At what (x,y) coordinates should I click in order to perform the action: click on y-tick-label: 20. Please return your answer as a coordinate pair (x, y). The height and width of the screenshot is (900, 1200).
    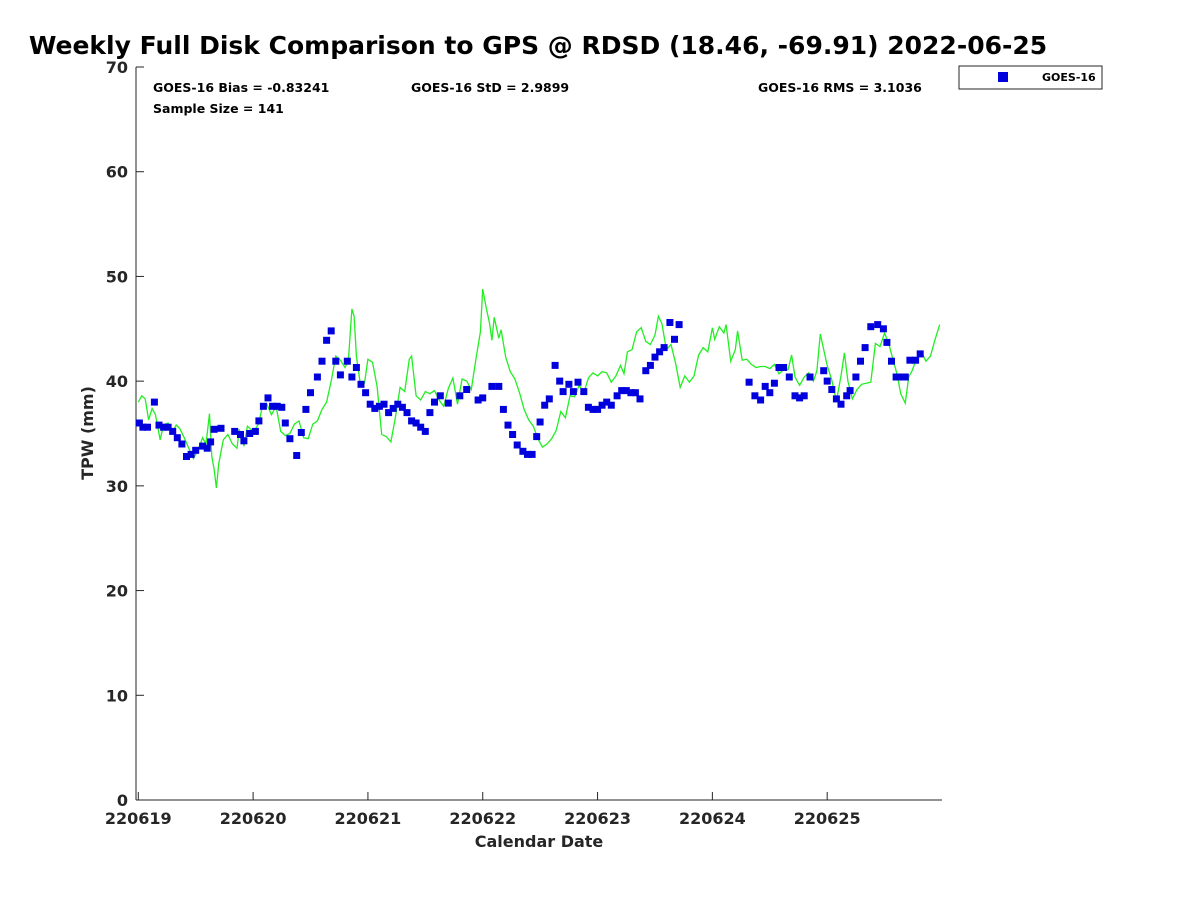
    Looking at the image, I should click on (117, 591).